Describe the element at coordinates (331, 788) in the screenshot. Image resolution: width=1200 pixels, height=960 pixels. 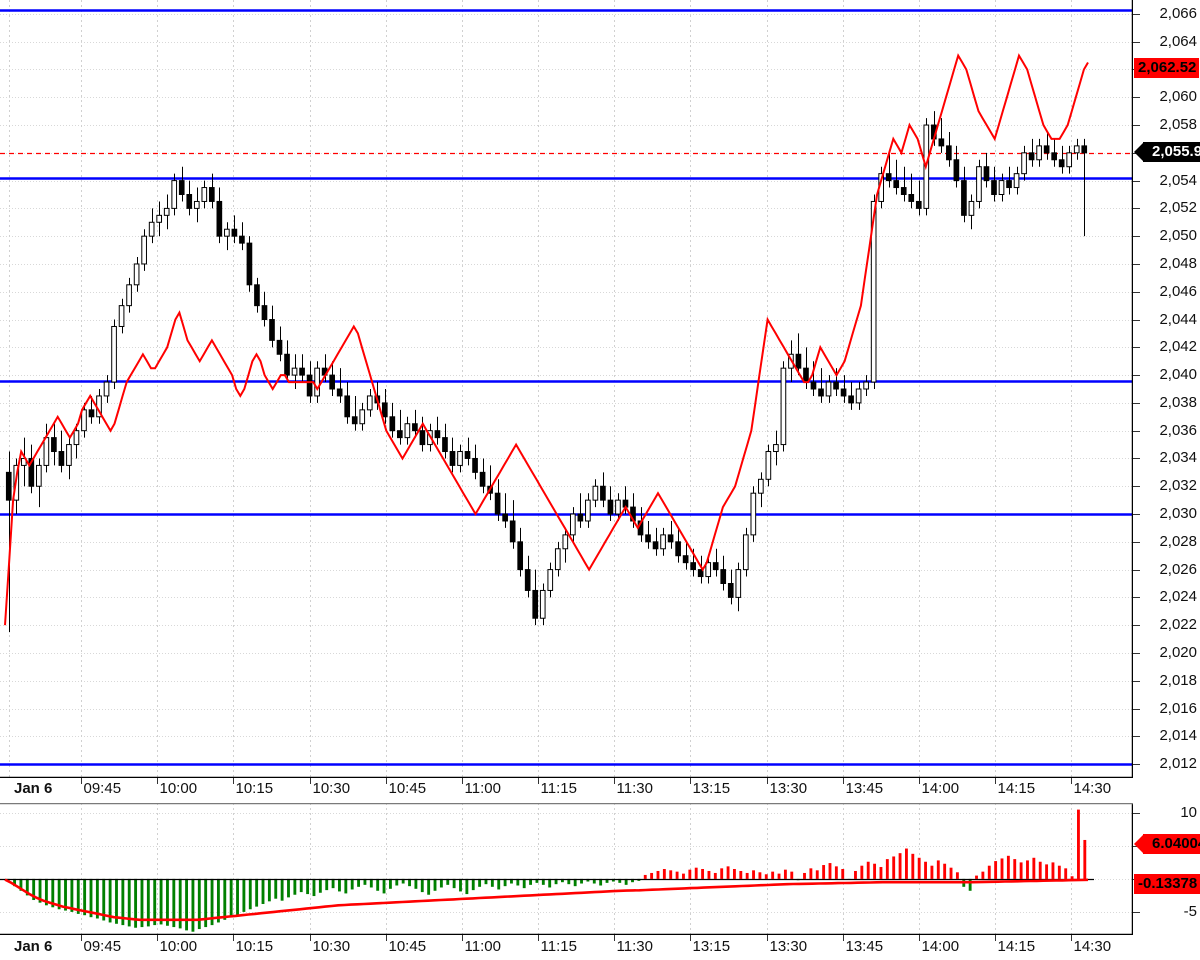
I see `time-tick-label: 10:30` at that location.